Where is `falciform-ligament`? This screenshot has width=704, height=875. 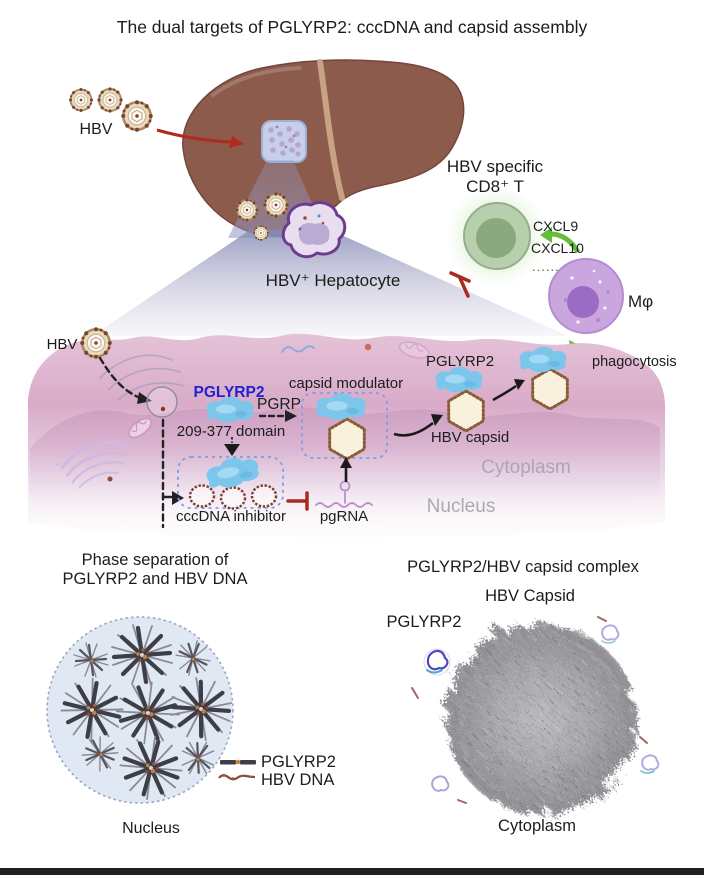
falciform-ligament is located at coordinates (331, 130).